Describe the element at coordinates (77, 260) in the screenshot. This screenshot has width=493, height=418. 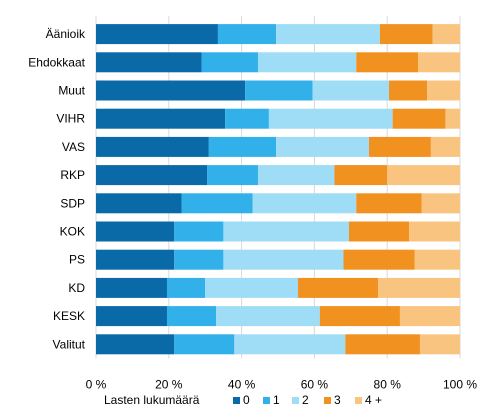
I see `category-label: PS` at that location.